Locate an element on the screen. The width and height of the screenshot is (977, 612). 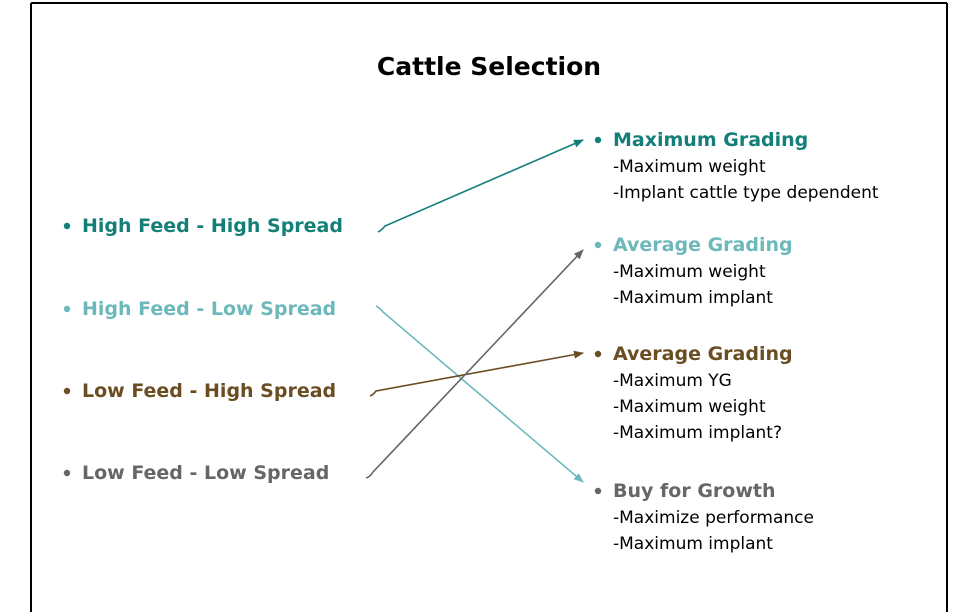
right-detail: -Implant cattle type dependent is located at coordinates (746, 193).